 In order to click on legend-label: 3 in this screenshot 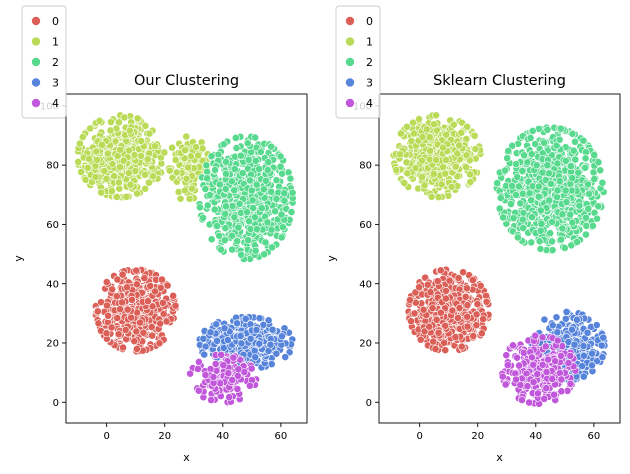, I will do `click(369, 83)`.